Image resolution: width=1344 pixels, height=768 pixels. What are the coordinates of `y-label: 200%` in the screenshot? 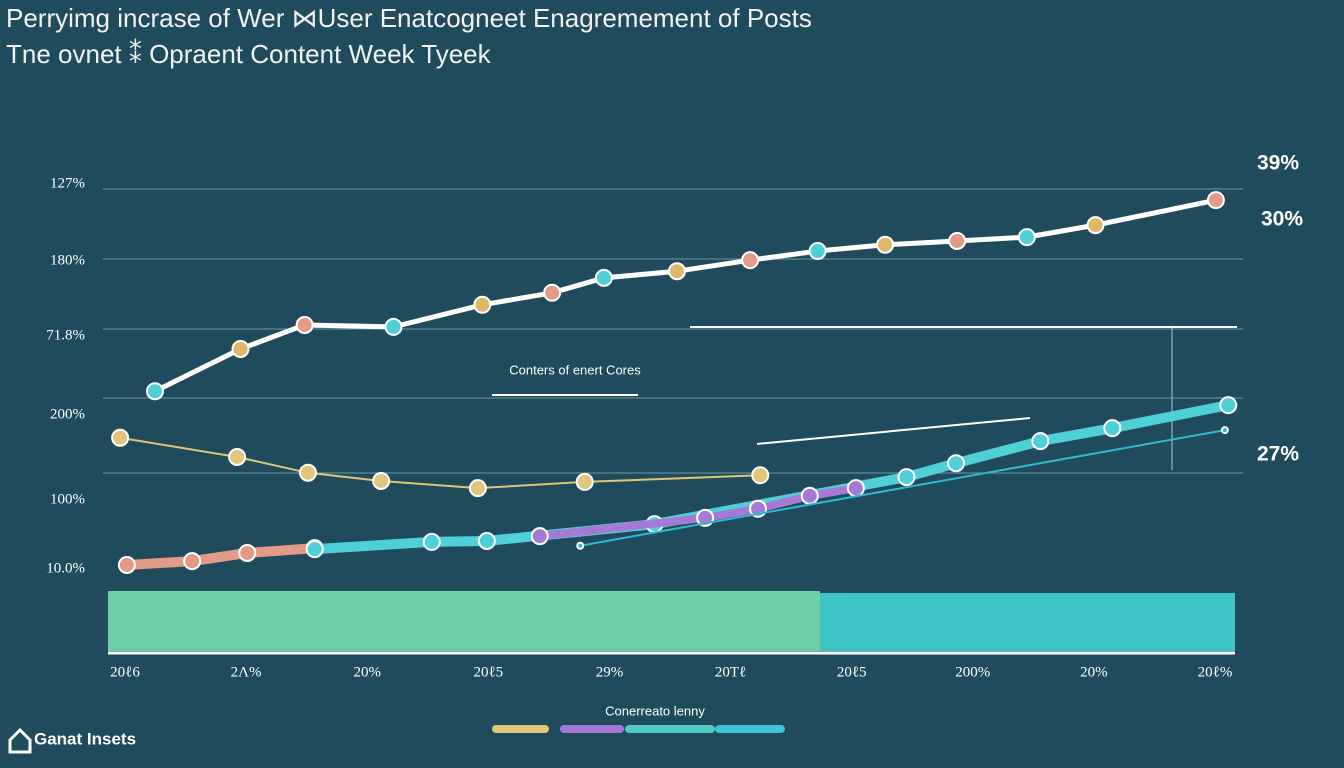 It's located at (67, 414).